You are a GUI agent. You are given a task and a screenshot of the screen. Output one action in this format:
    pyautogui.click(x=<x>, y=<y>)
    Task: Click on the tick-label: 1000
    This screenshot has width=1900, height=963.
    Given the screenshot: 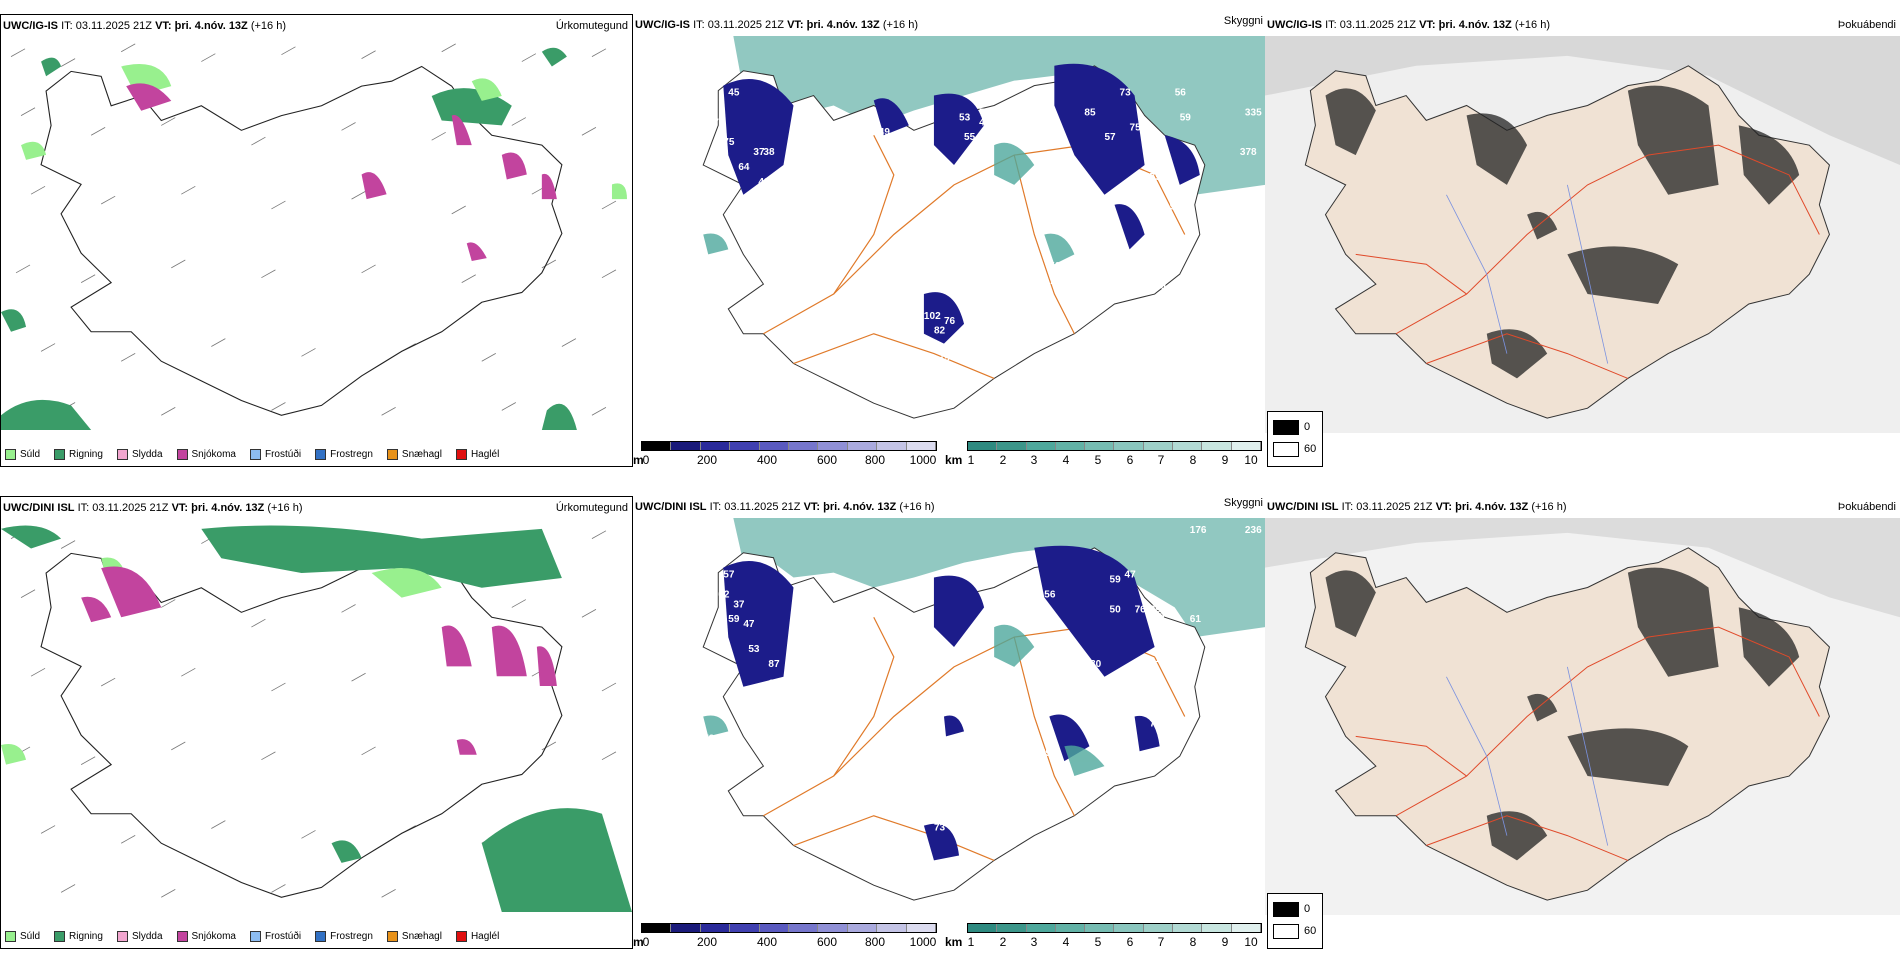 What is the action you would take?
    pyautogui.click(x=923, y=460)
    